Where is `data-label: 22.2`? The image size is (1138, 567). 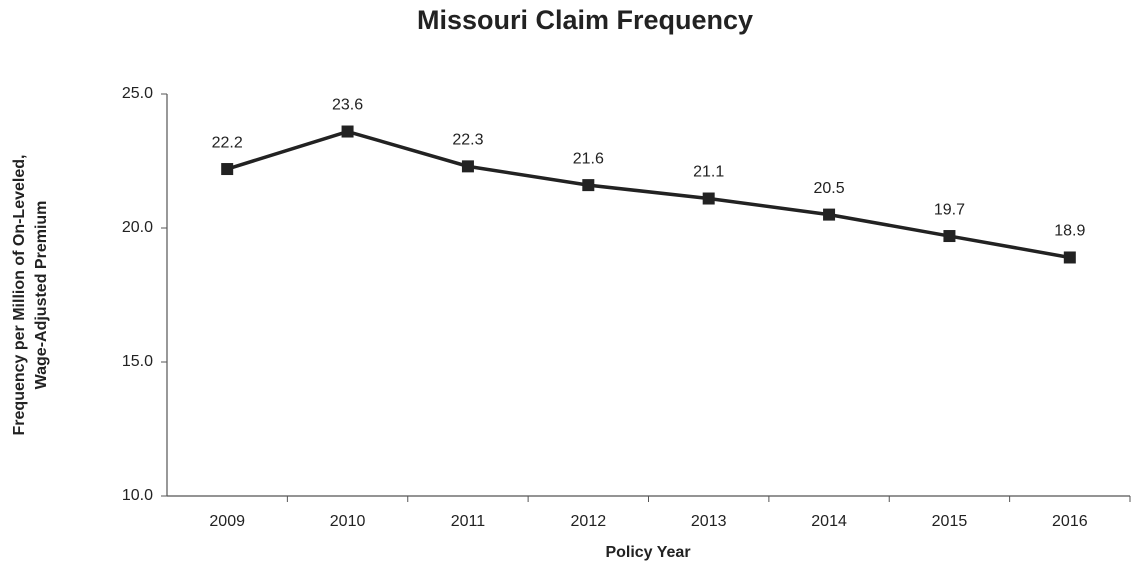 data-label: 22.2 is located at coordinates (227, 142).